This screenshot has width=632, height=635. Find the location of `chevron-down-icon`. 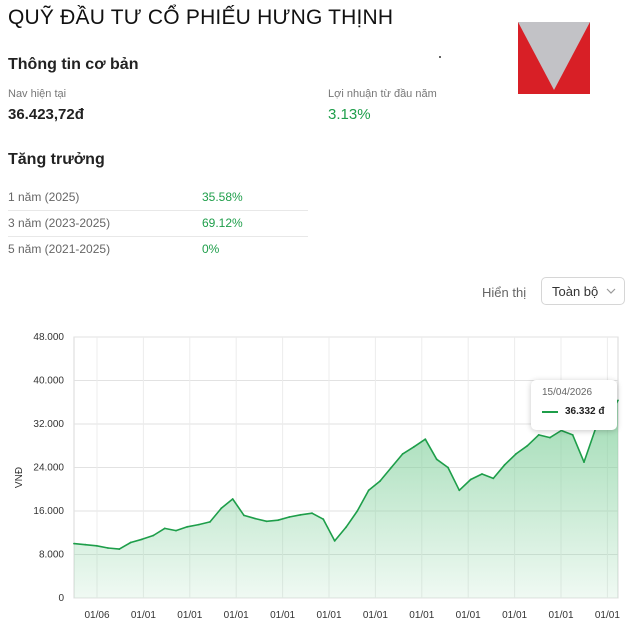

chevron-down-icon is located at coordinates (611, 291).